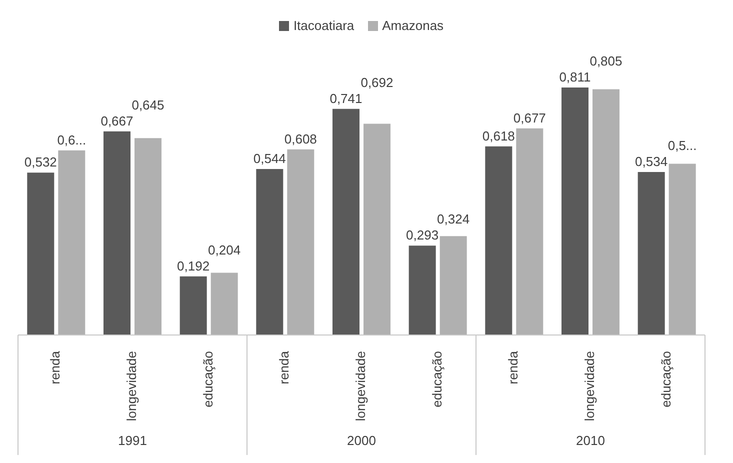 The height and width of the screenshot is (463, 733). Describe the element at coordinates (148, 104) in the screenshot. I see `data-label: 0,645` at that location.